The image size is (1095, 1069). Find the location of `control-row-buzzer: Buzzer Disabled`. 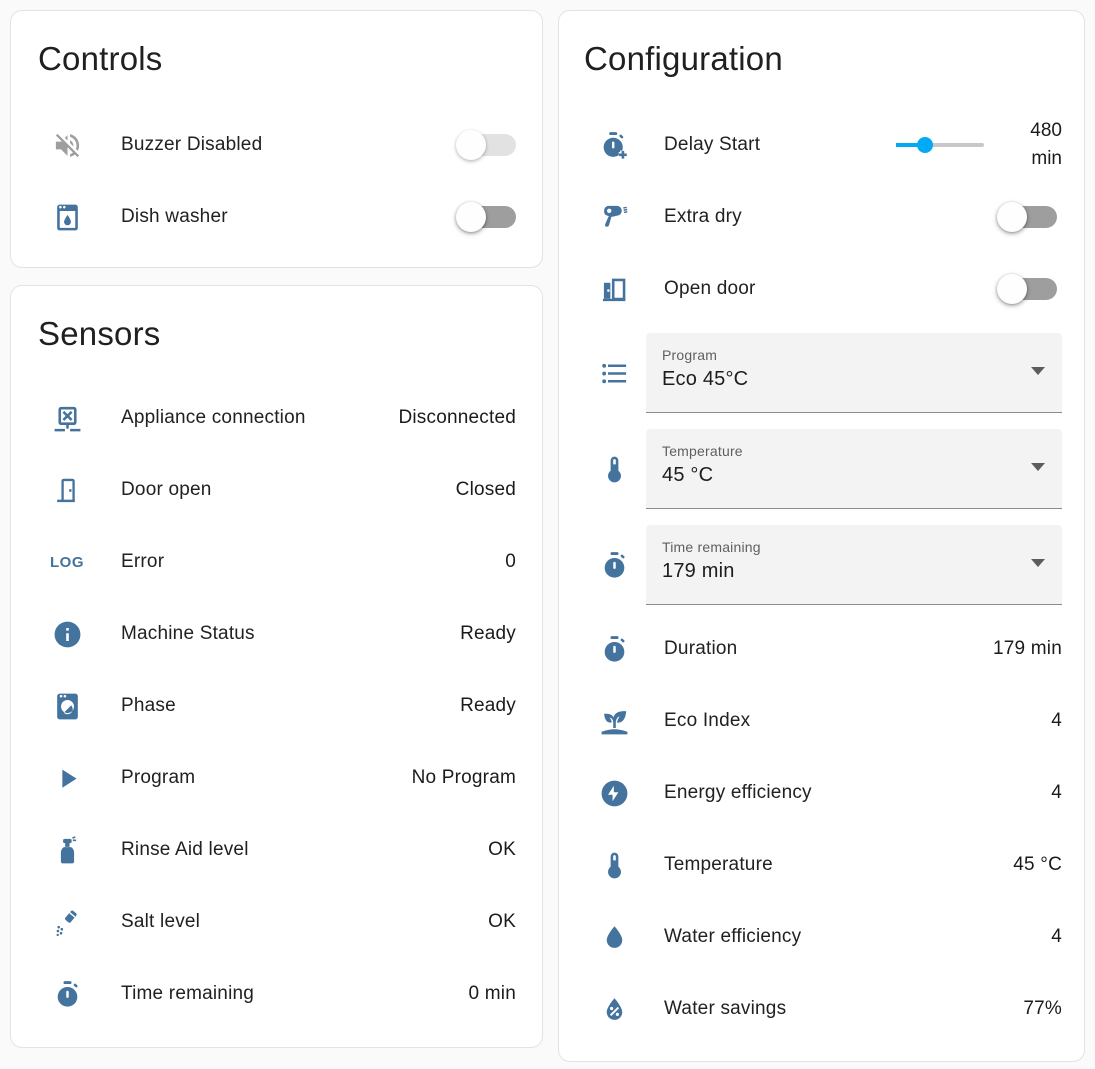

control-row-buzzer: Buzzer Disabled is located at coordinates (276, 145).